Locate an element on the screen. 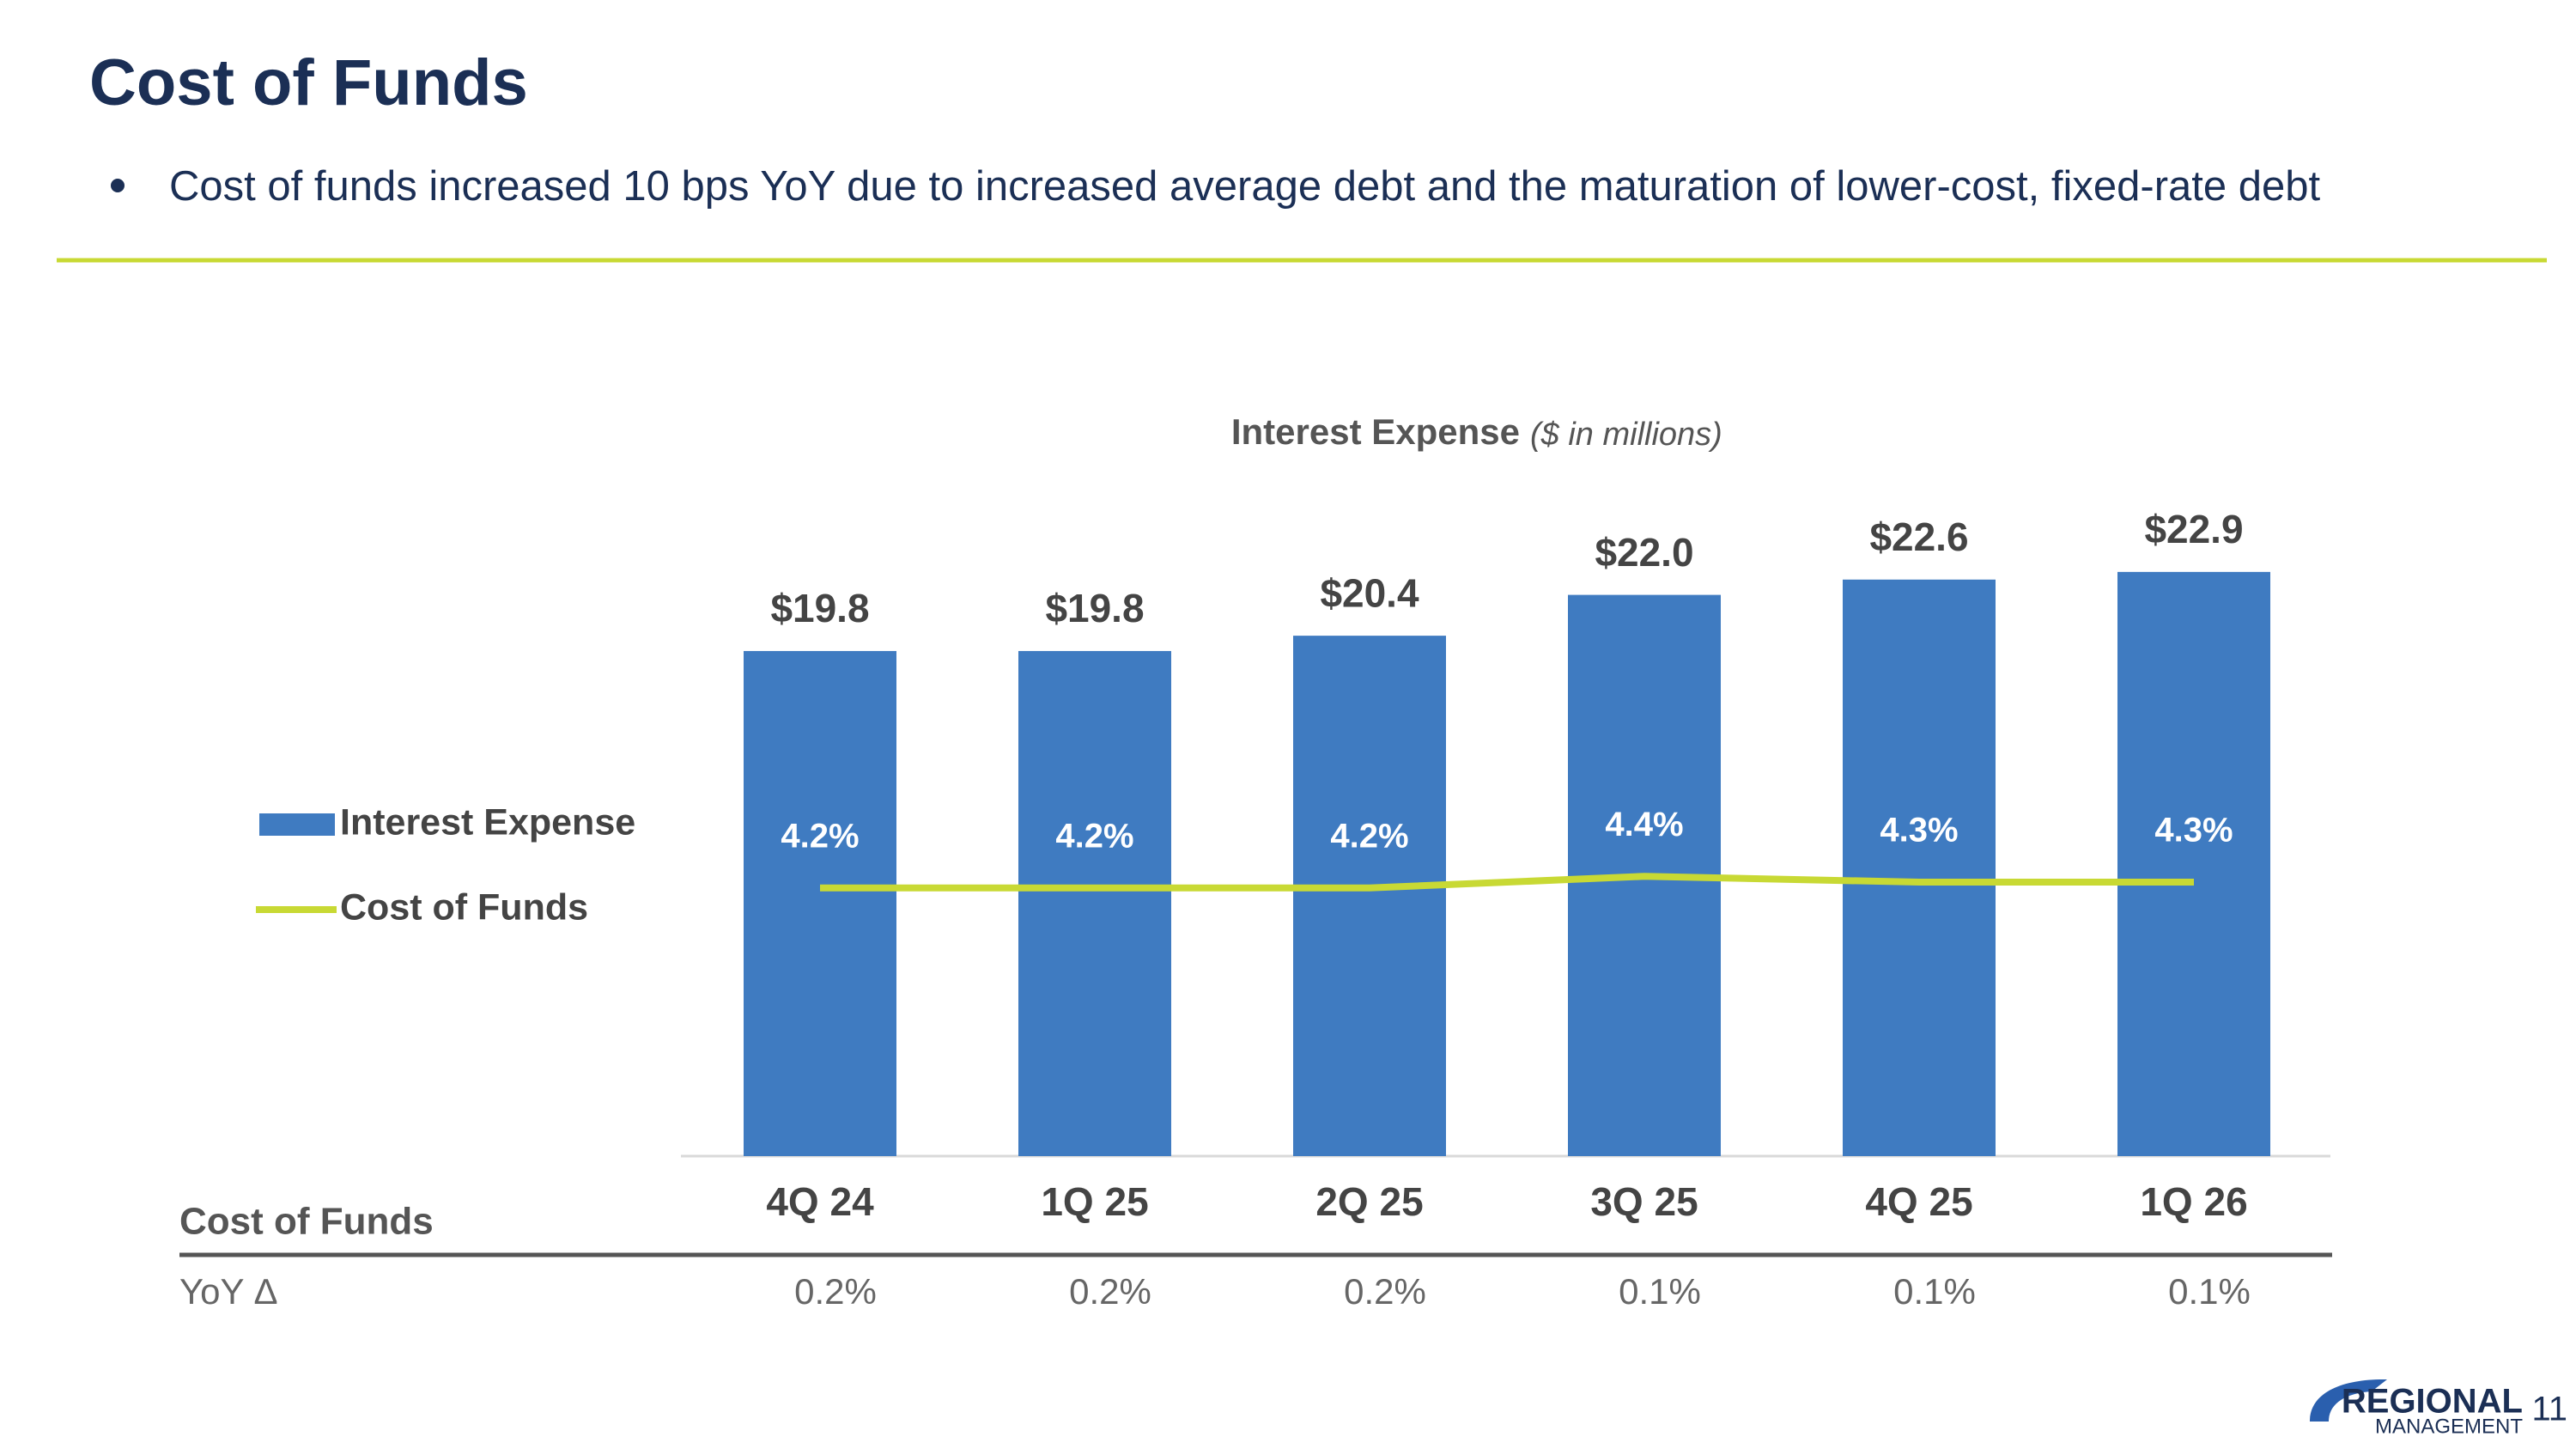  table-row-label: YoY Δ is located at coordinates (229, 1291).